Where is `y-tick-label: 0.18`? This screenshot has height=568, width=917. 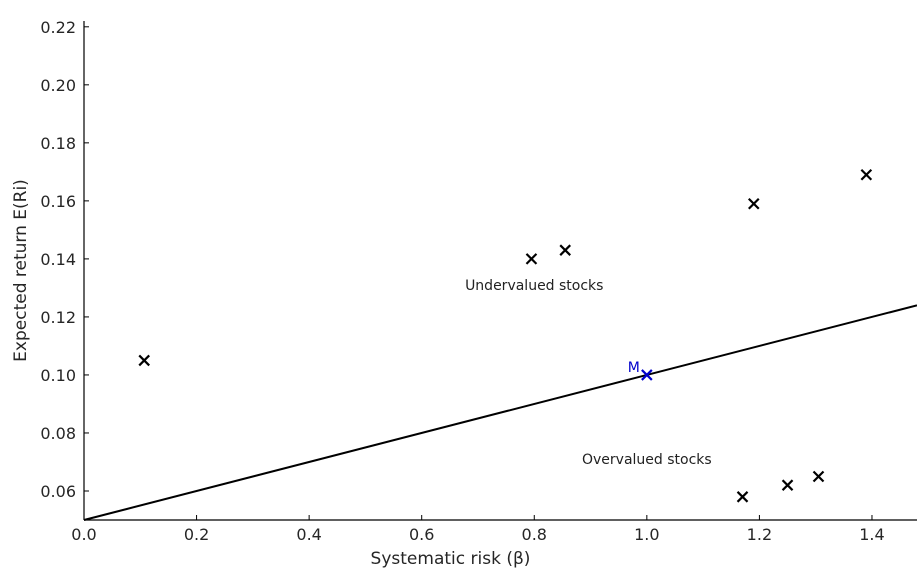 y-tick-label: 0.18 is located at coordinates (58, 143).